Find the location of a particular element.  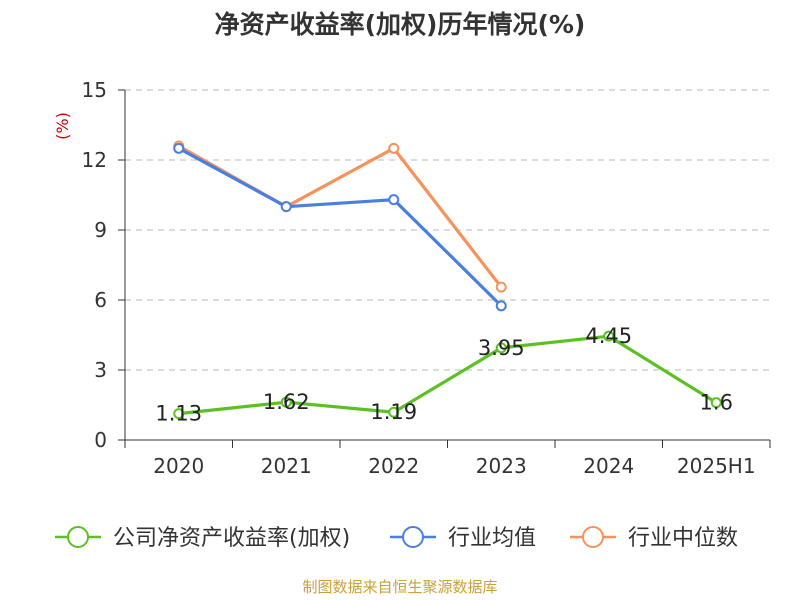

legend-item: 行业中位数 is located at coordinates (654, 538).